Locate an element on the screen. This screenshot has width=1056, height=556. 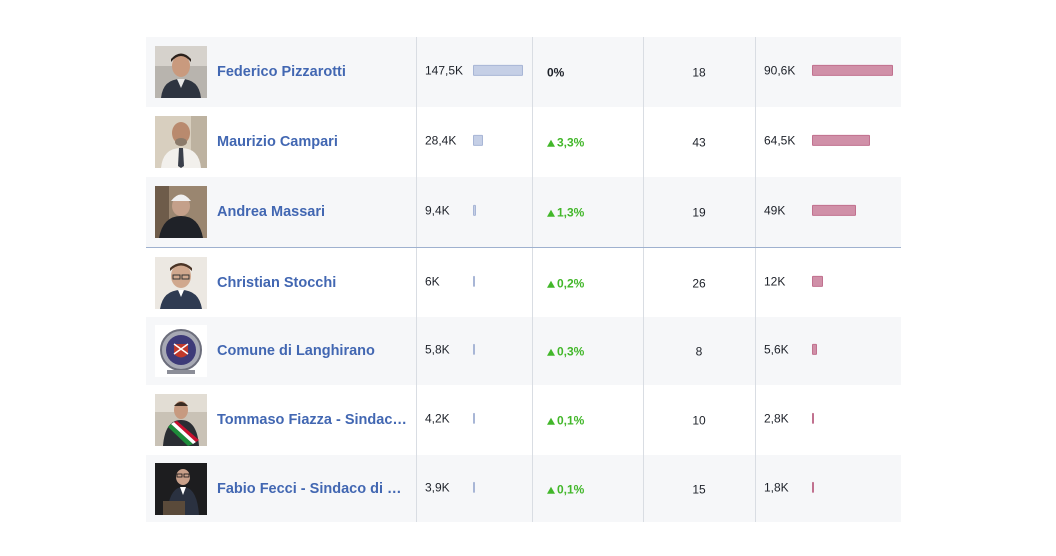
count-value: 18 is located at coordinates (699, 72).